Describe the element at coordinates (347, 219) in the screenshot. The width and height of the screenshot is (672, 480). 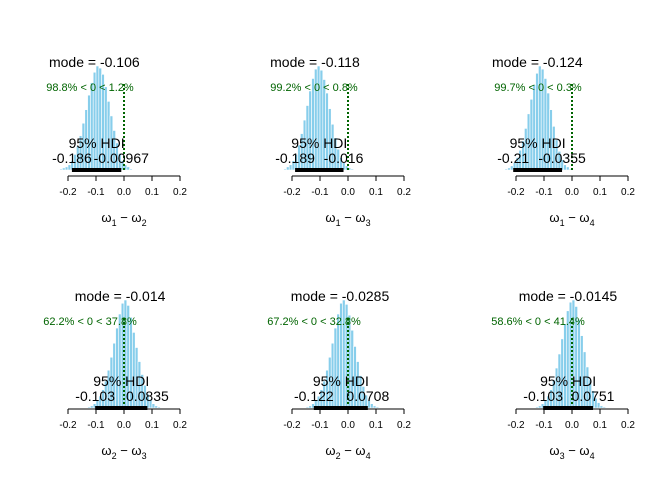
I see `x-axis-label: ω1 − ω3` at that location.